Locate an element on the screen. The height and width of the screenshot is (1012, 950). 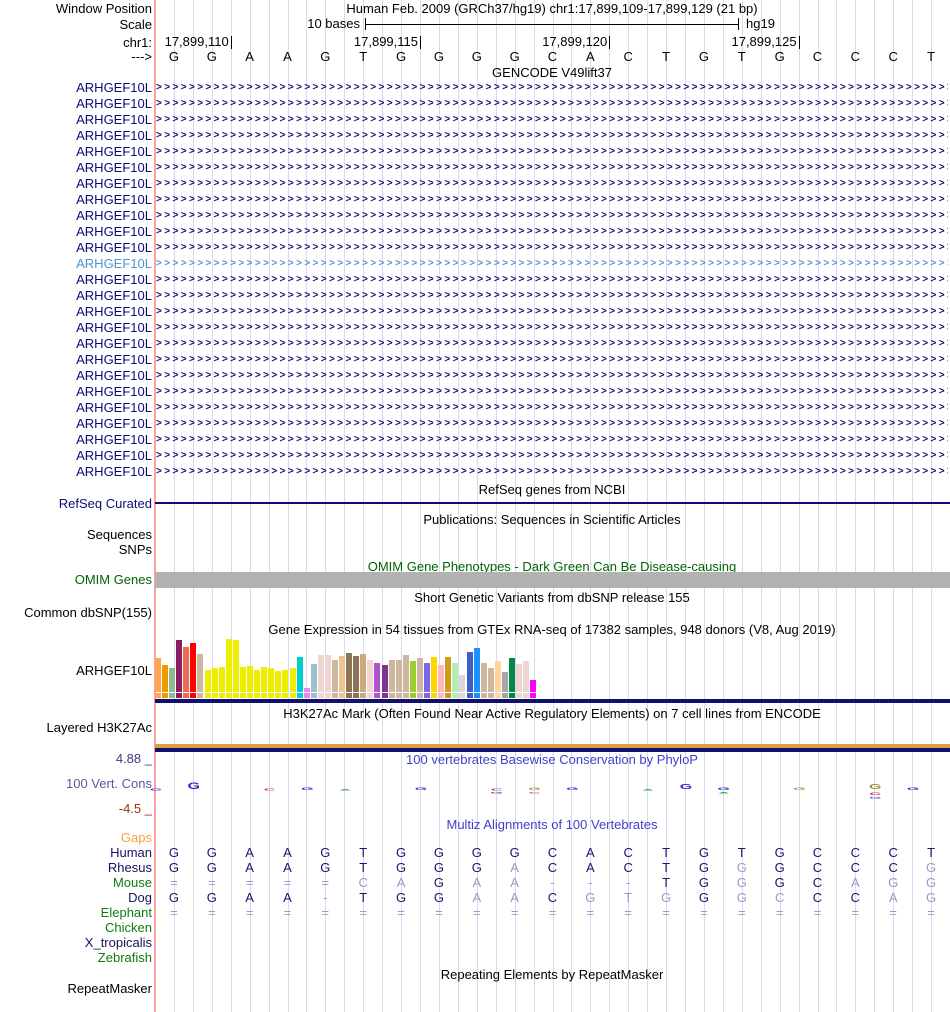
track-label-sequences: Sequences is located at coordinates (119, 534).